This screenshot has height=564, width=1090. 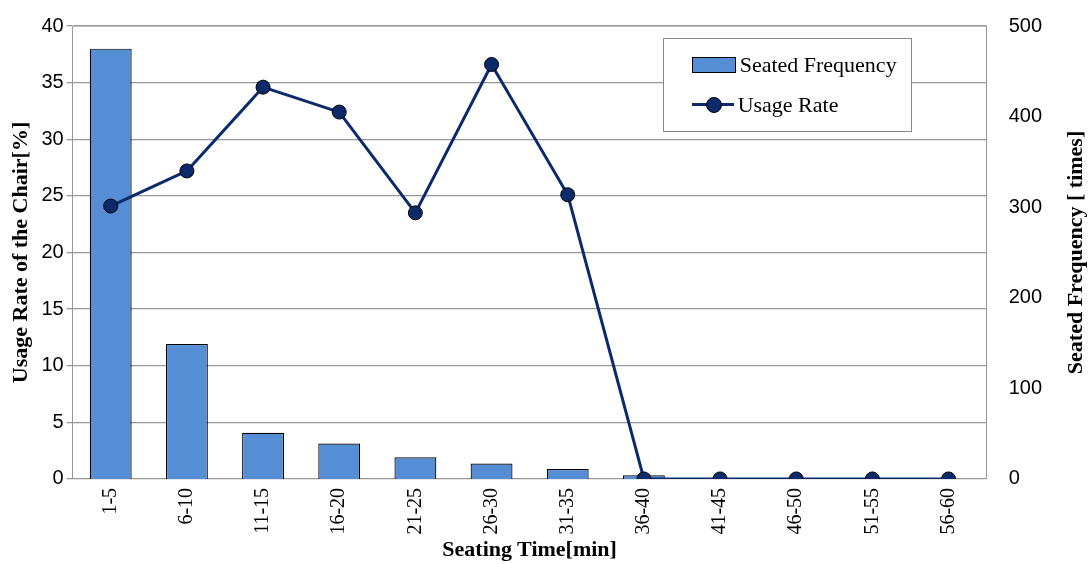 I want to click on y2-tick-label: 400, so click(x=1025, y=115).